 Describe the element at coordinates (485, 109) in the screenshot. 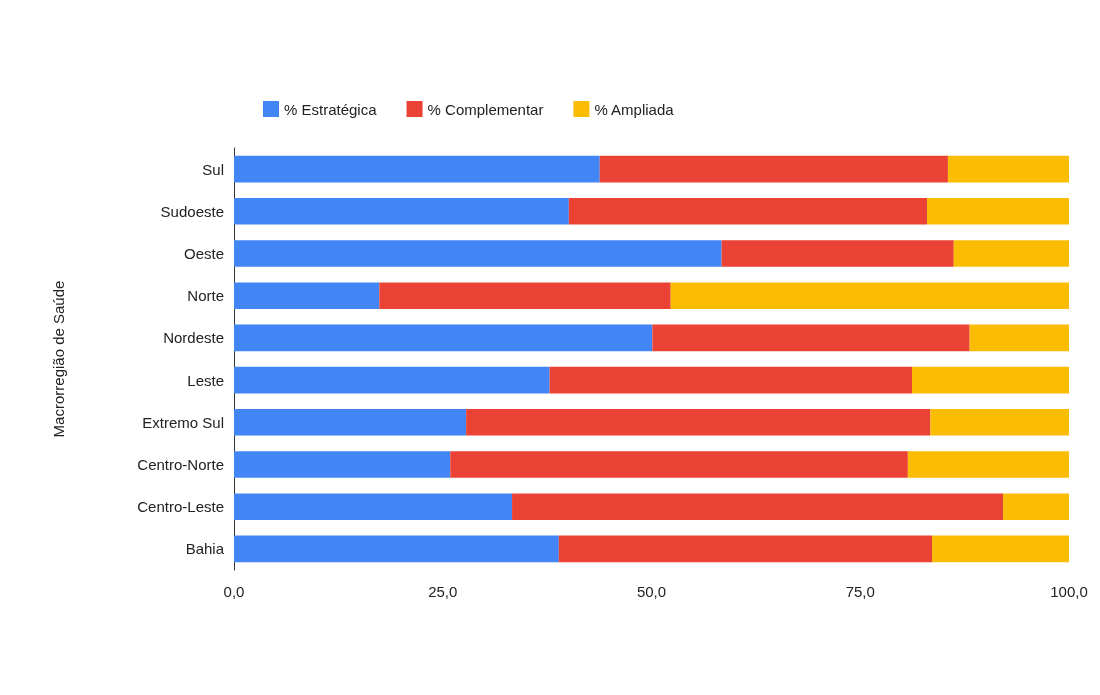

I see `legend-label: % Complementar` at that location.